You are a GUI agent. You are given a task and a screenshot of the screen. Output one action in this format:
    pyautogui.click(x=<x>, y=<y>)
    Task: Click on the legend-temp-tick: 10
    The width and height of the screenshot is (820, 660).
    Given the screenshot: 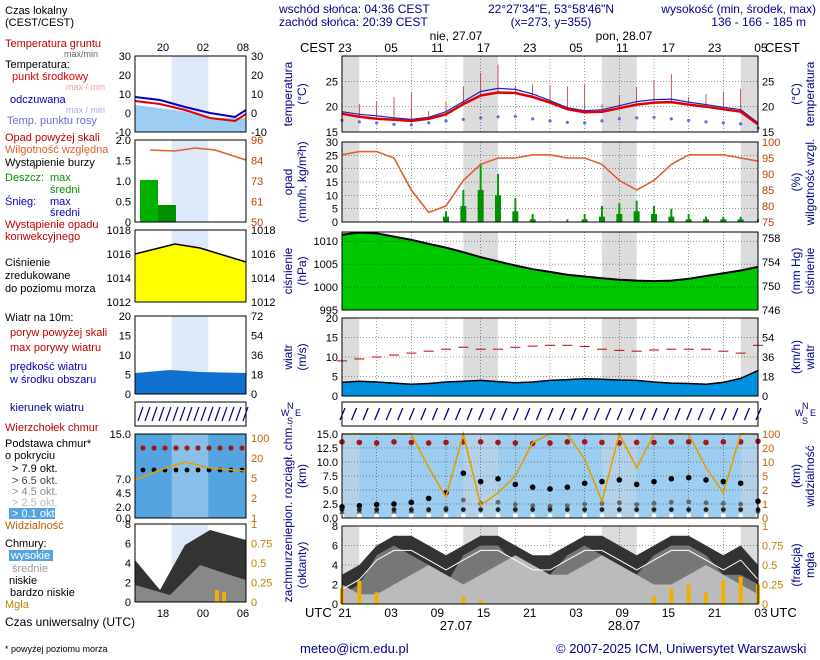 What is the action you would take?
    pyautogui.click(x=125, y=95)
    